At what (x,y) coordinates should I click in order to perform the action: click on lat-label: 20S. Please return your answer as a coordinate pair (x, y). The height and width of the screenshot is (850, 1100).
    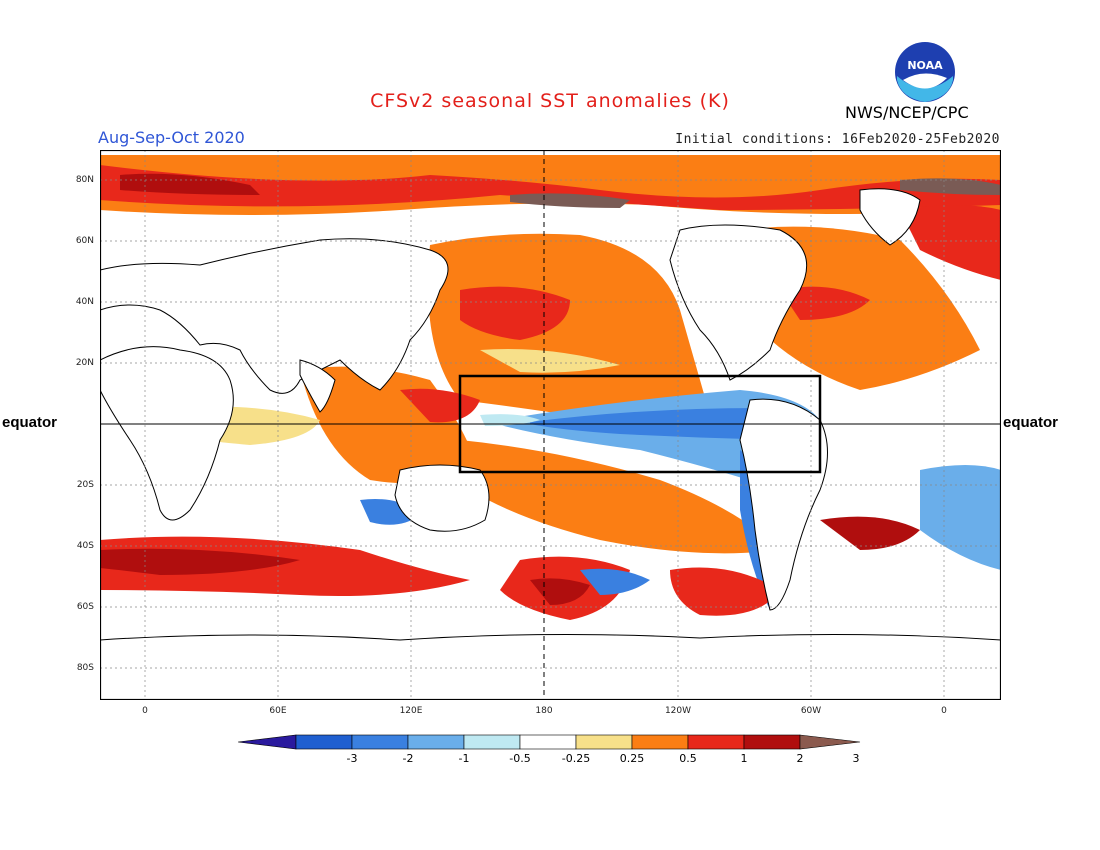
    Looking at the image, I should click on (85, 485).